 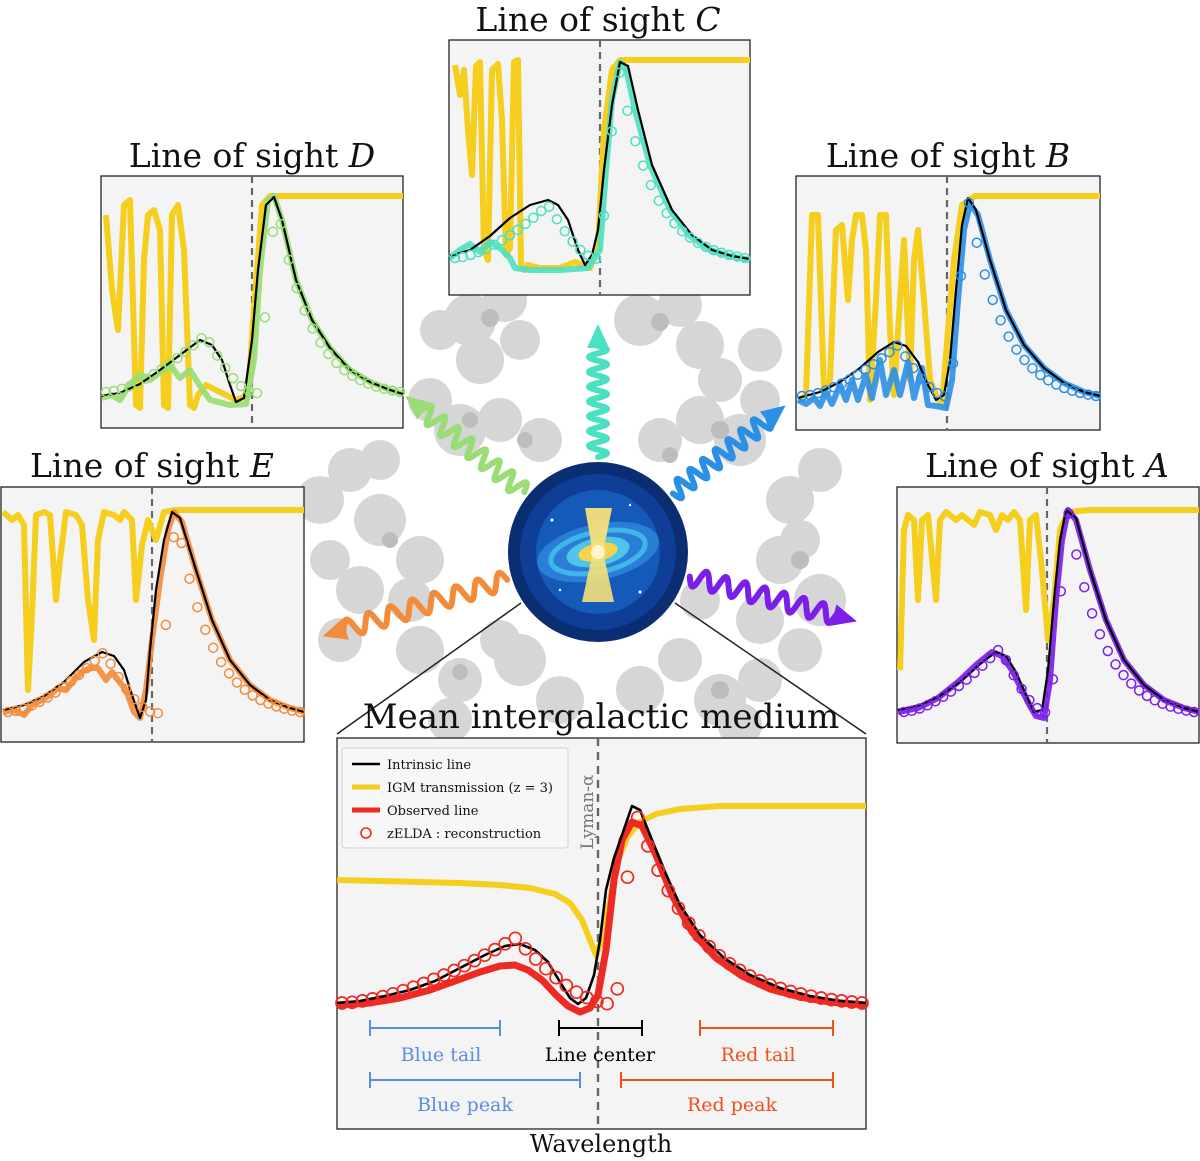 What do you see at coordinates (152, 465) in the screenshot?
I see `panel-e-title: Line of sight E` at bounding box center [152, 465].